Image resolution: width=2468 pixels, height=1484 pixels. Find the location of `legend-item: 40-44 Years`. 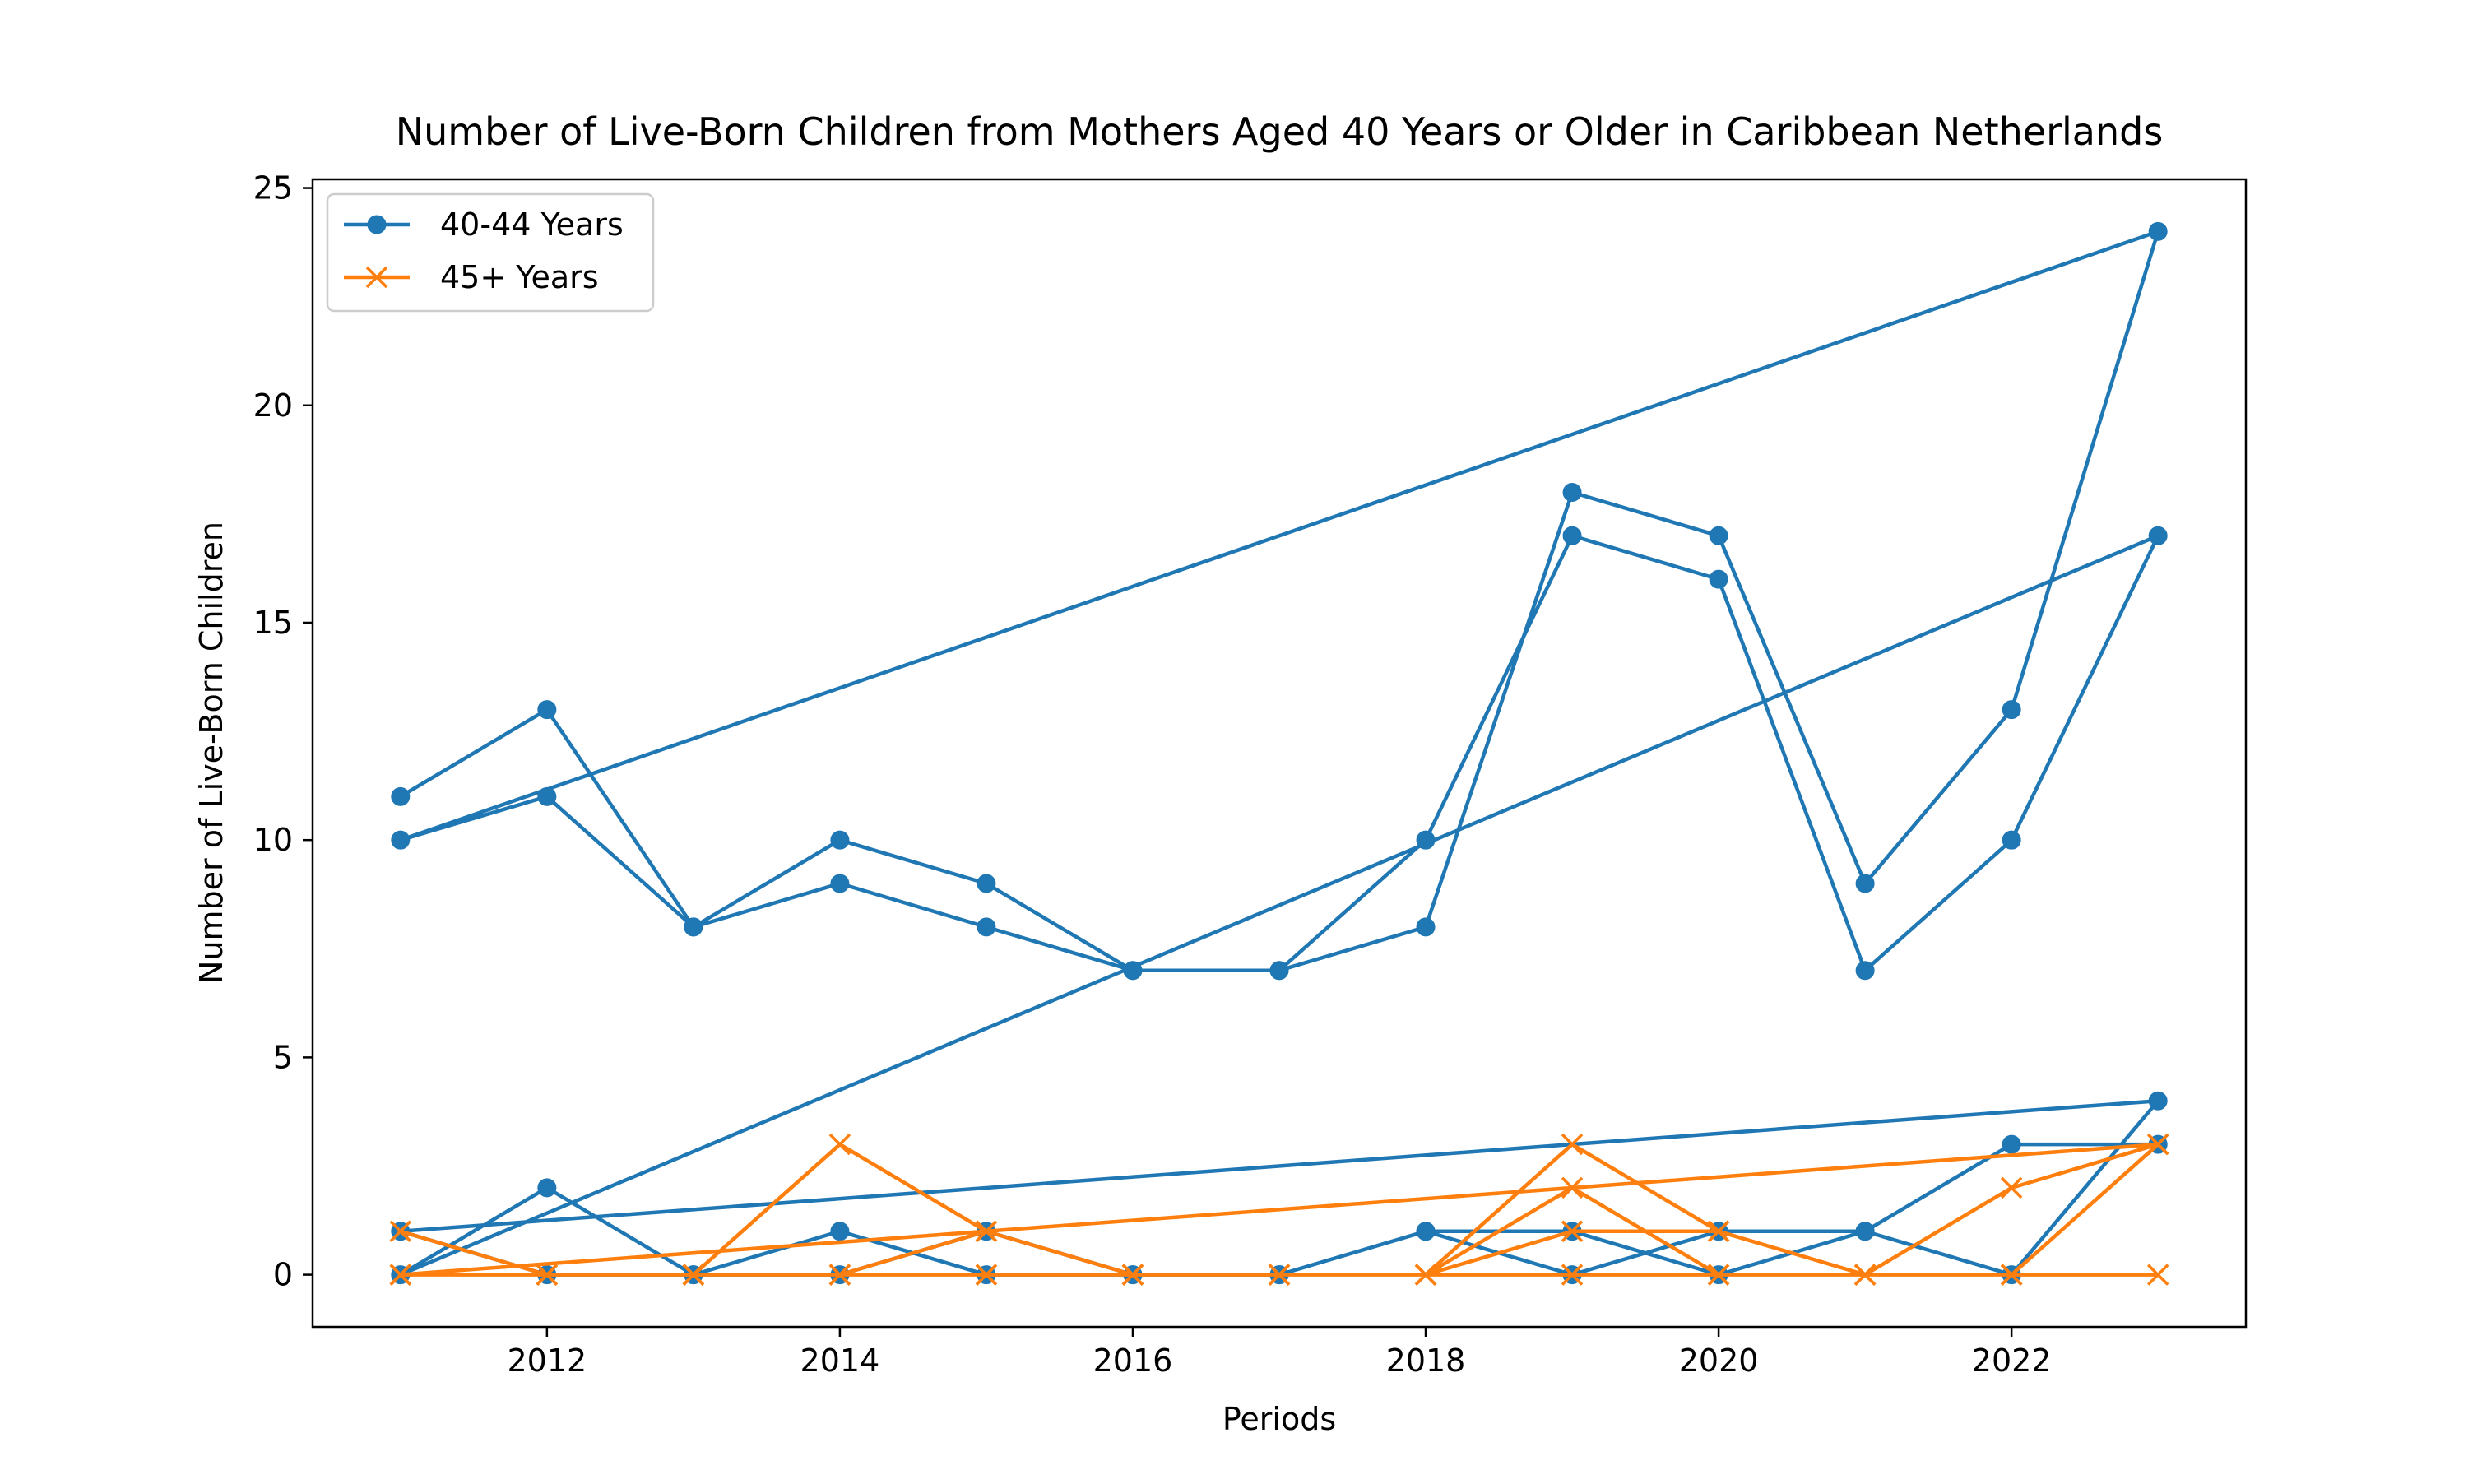

legend-item: 40-44 Years is located at coordinates (484, 224).